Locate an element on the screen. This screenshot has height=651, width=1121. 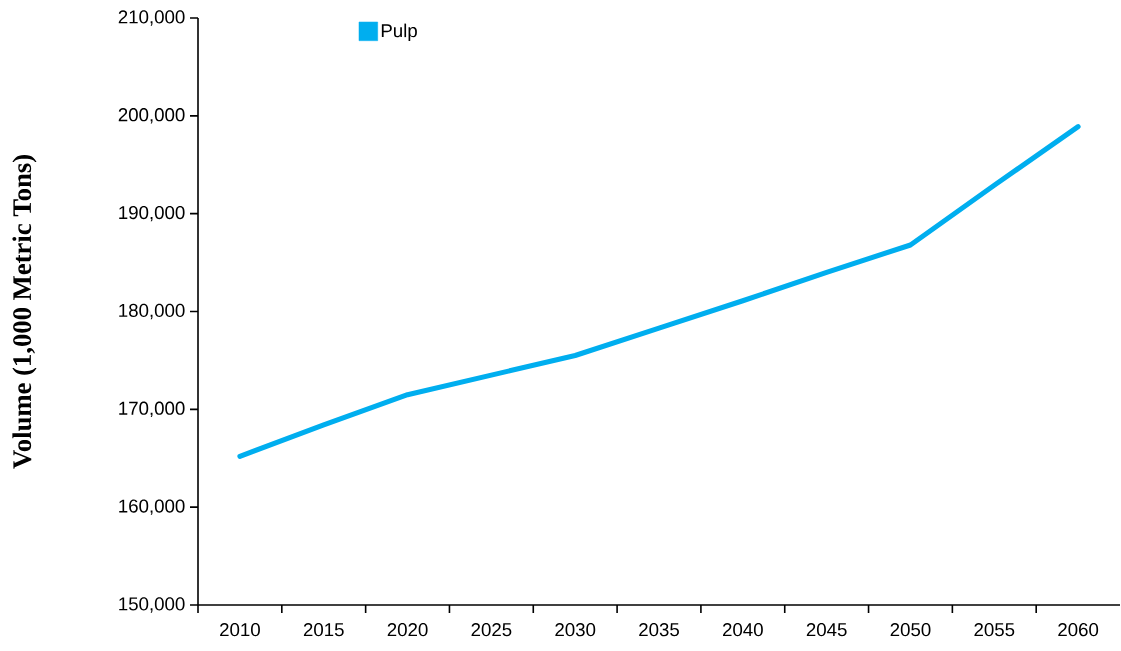
y-tick-label: 190,000 is located at coordinates (152, 213).